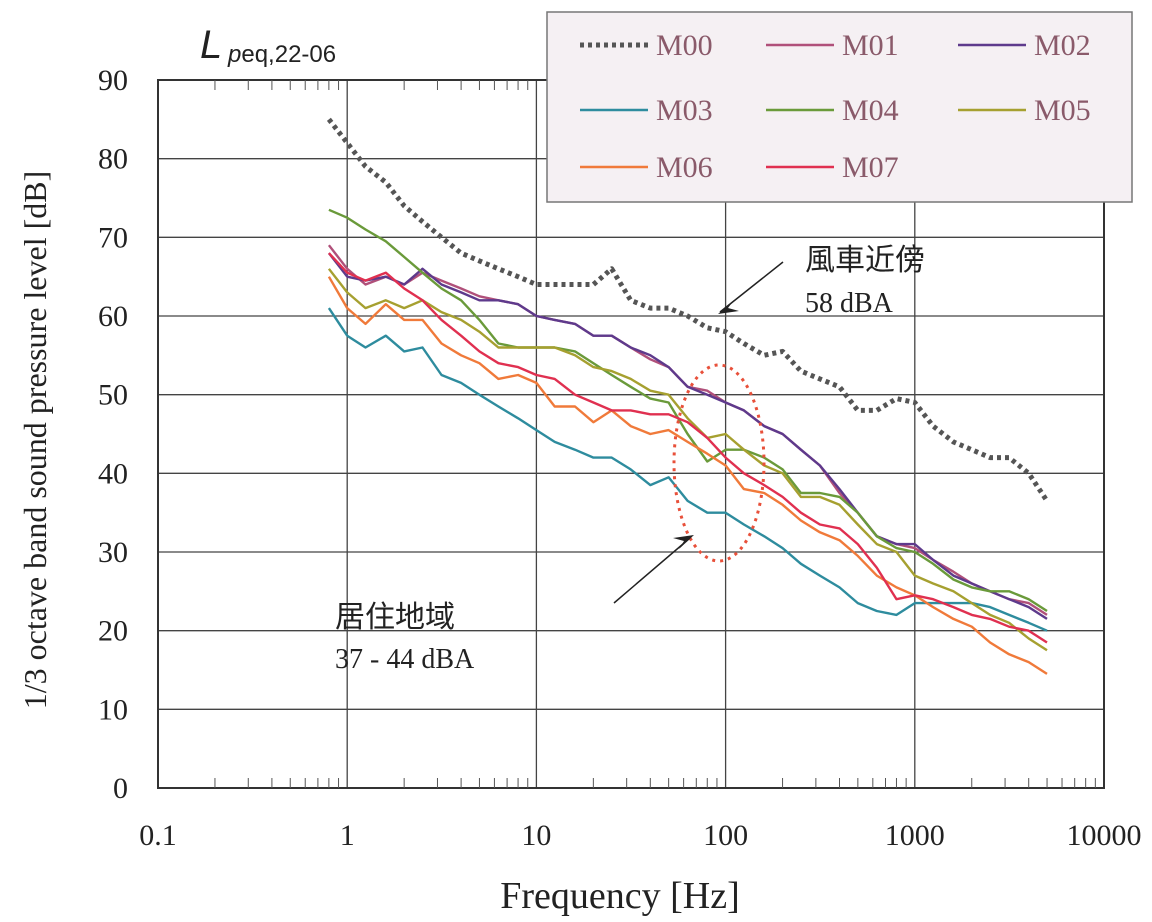 The height and width of the screenshot is (922, 1152). I want to click on near-label: 風車近傍, so click(865, 260).